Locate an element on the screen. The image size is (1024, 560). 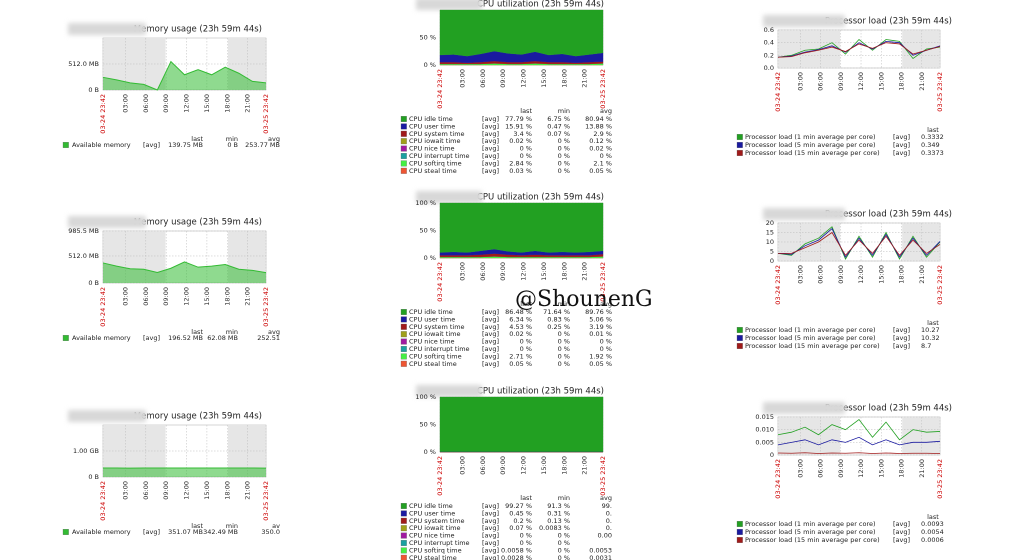
chart-title: Memory usage (23h 59m 44s) is located at coordinates (198, 223).